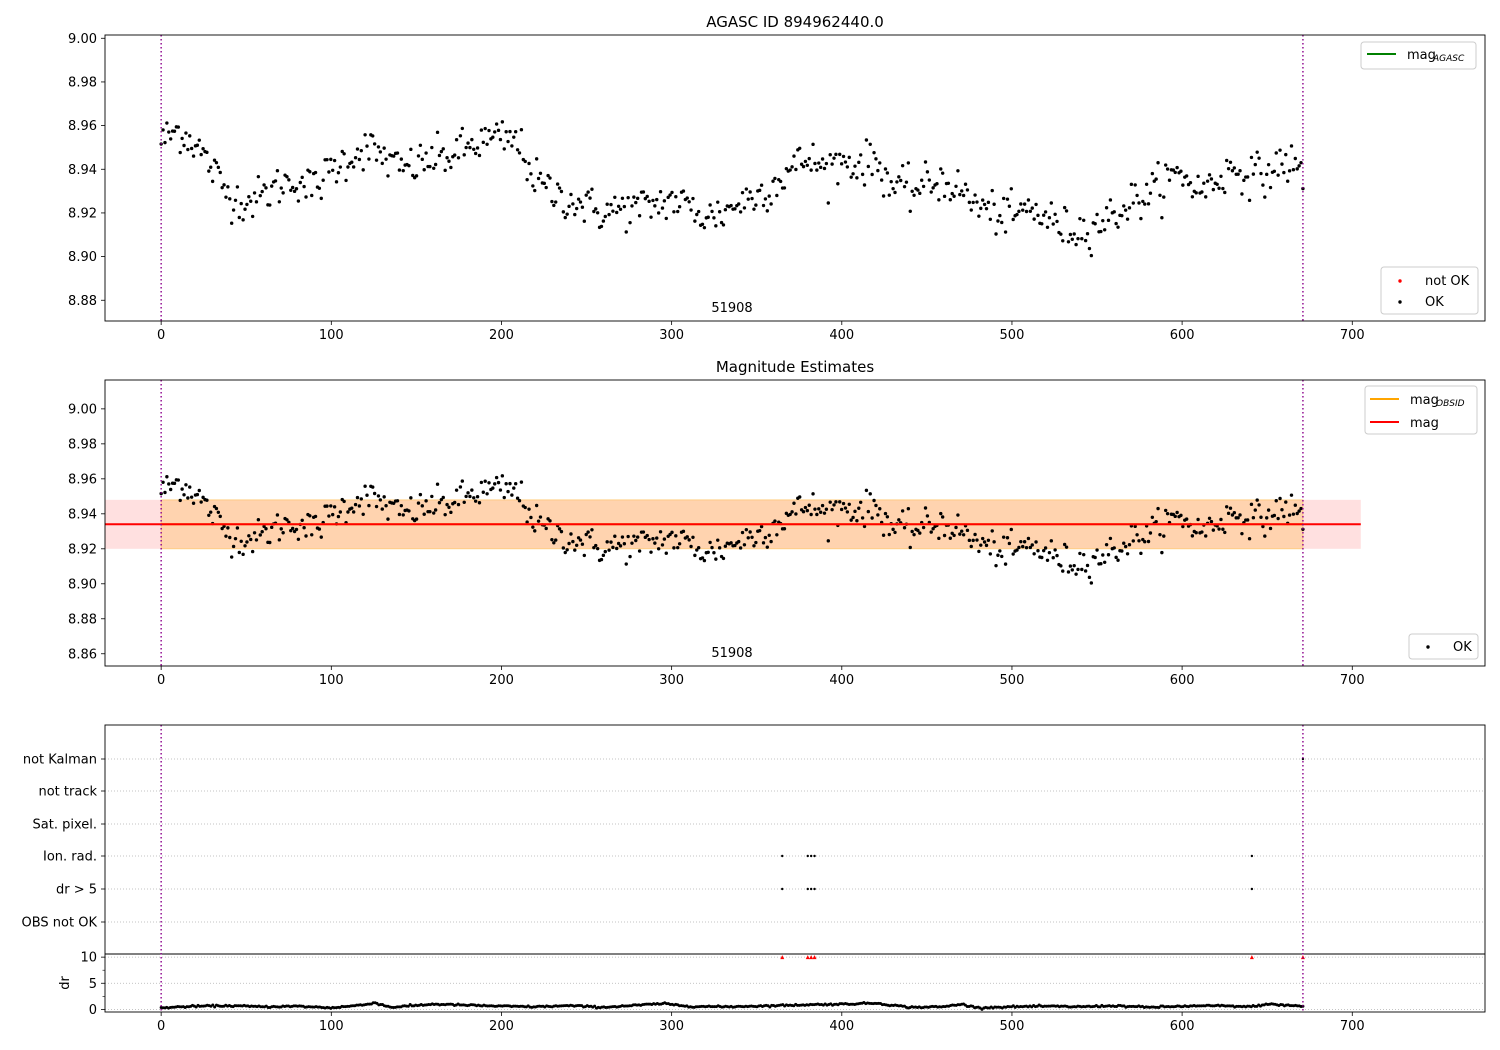  Describe the element at coordinates (782, 957) in the screenshot. I see `dr-clipped-marker` at that location.